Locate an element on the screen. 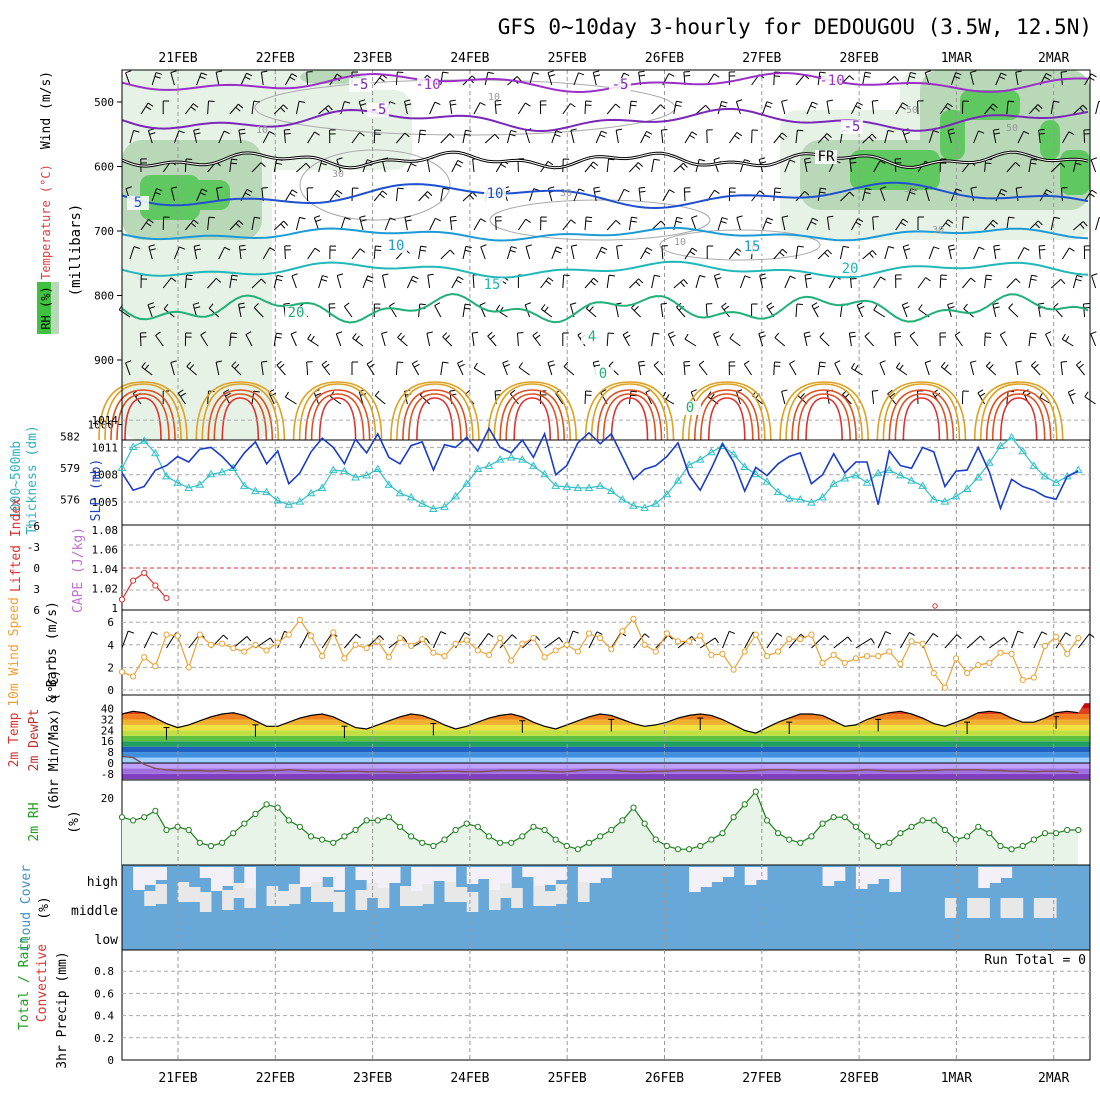 This screenshot has width=1100, height=1100. wind-tick-label: 2 is located at coordinates (110, 667).